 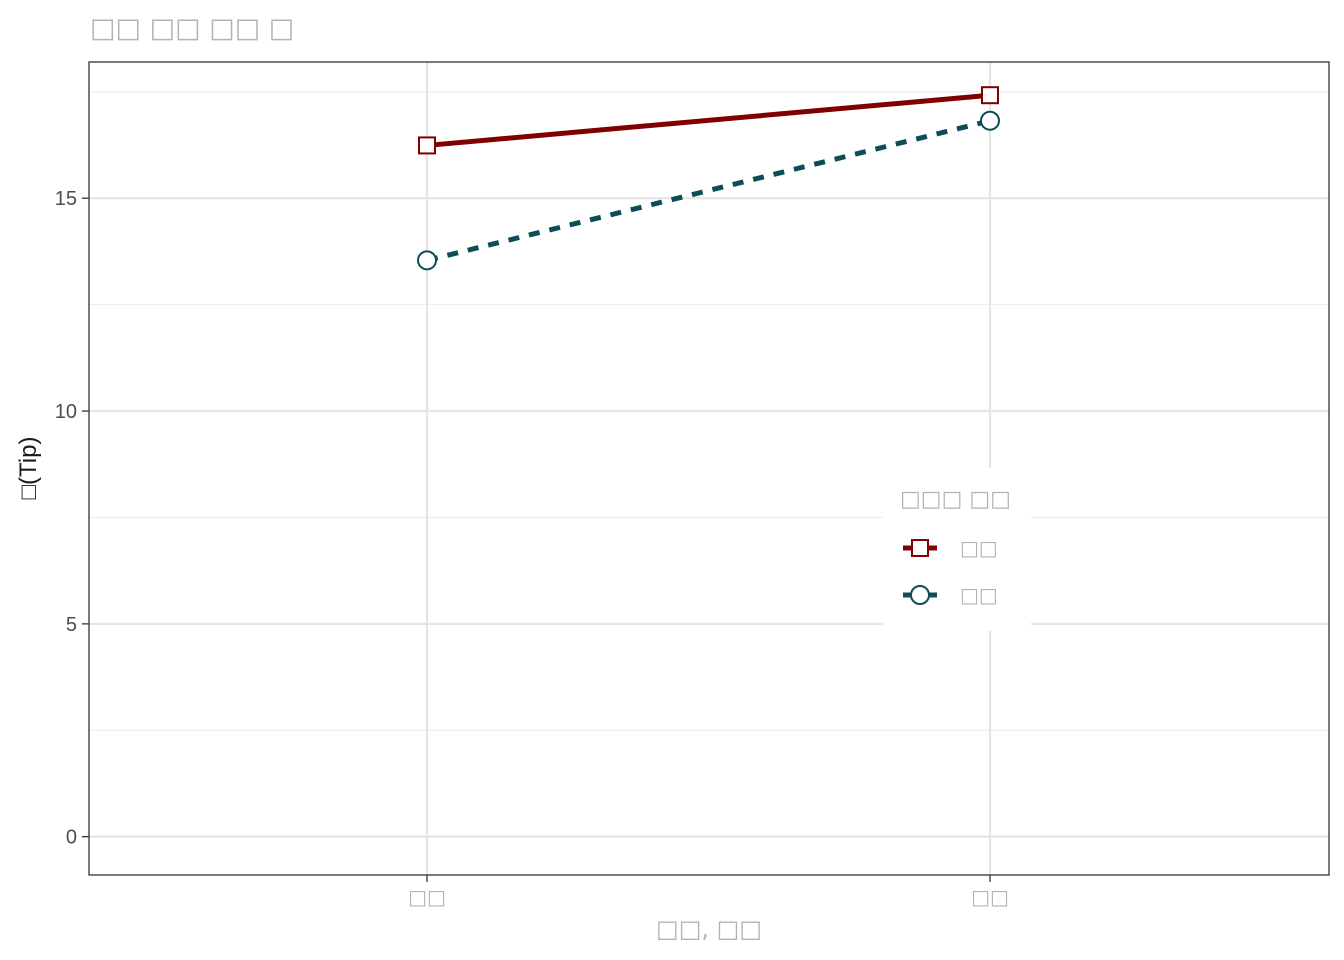 What do you see at coordinates (920, 548) in the screenshot?
I see `legend-key-square` at bounding box center [920, 548].